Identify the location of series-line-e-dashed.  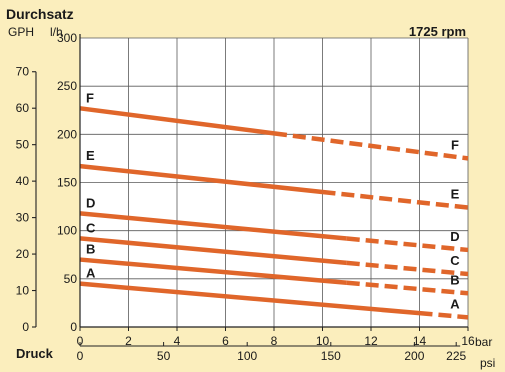
(395, 199).